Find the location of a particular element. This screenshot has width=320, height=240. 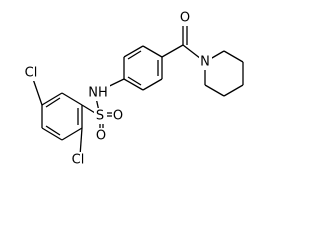

atom-label: N is located at coordinates (205, 62).